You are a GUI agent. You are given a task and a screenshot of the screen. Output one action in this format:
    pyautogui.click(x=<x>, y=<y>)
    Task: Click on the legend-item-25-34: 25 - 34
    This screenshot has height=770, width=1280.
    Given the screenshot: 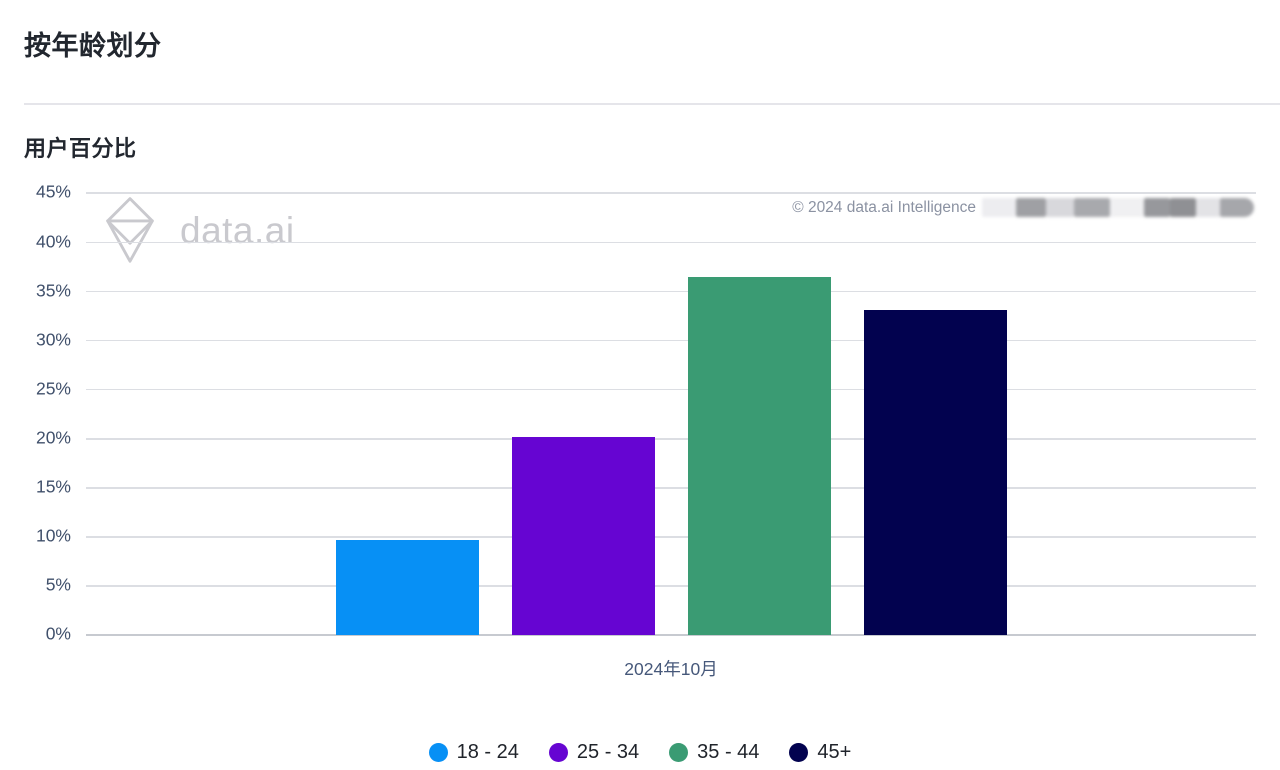 What is the action you would take?
    pyautogui.click(x=594, y=752)
    